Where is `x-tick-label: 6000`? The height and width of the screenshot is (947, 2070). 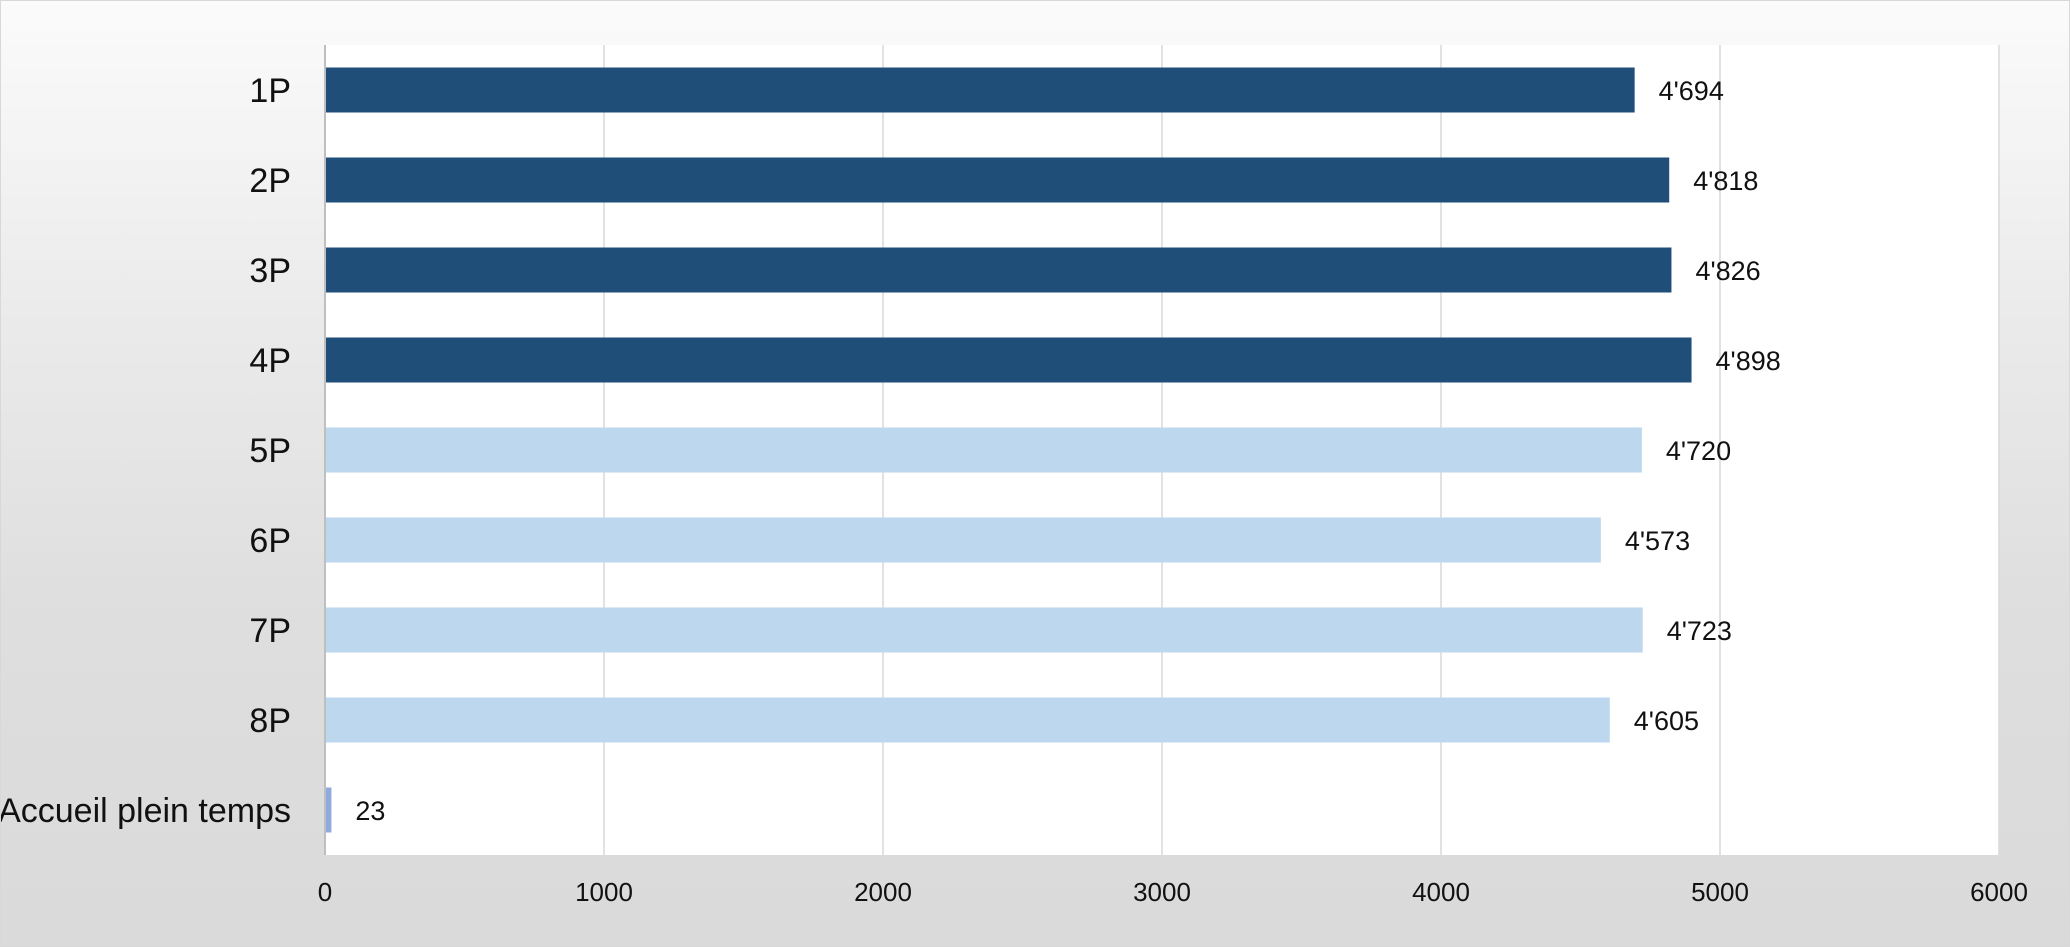
x-tick-label: 6000 is located at coordinates (1999, 892).